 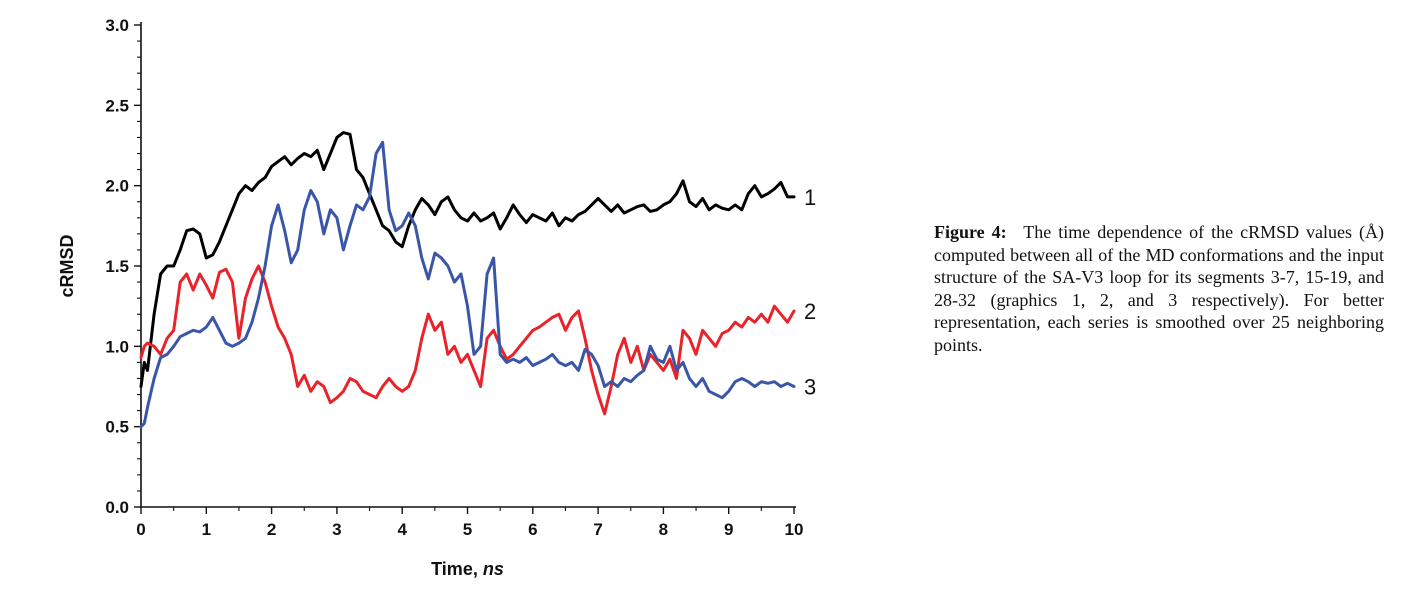 I want to click on series-label-3: 3, so click(x=810, y=387).